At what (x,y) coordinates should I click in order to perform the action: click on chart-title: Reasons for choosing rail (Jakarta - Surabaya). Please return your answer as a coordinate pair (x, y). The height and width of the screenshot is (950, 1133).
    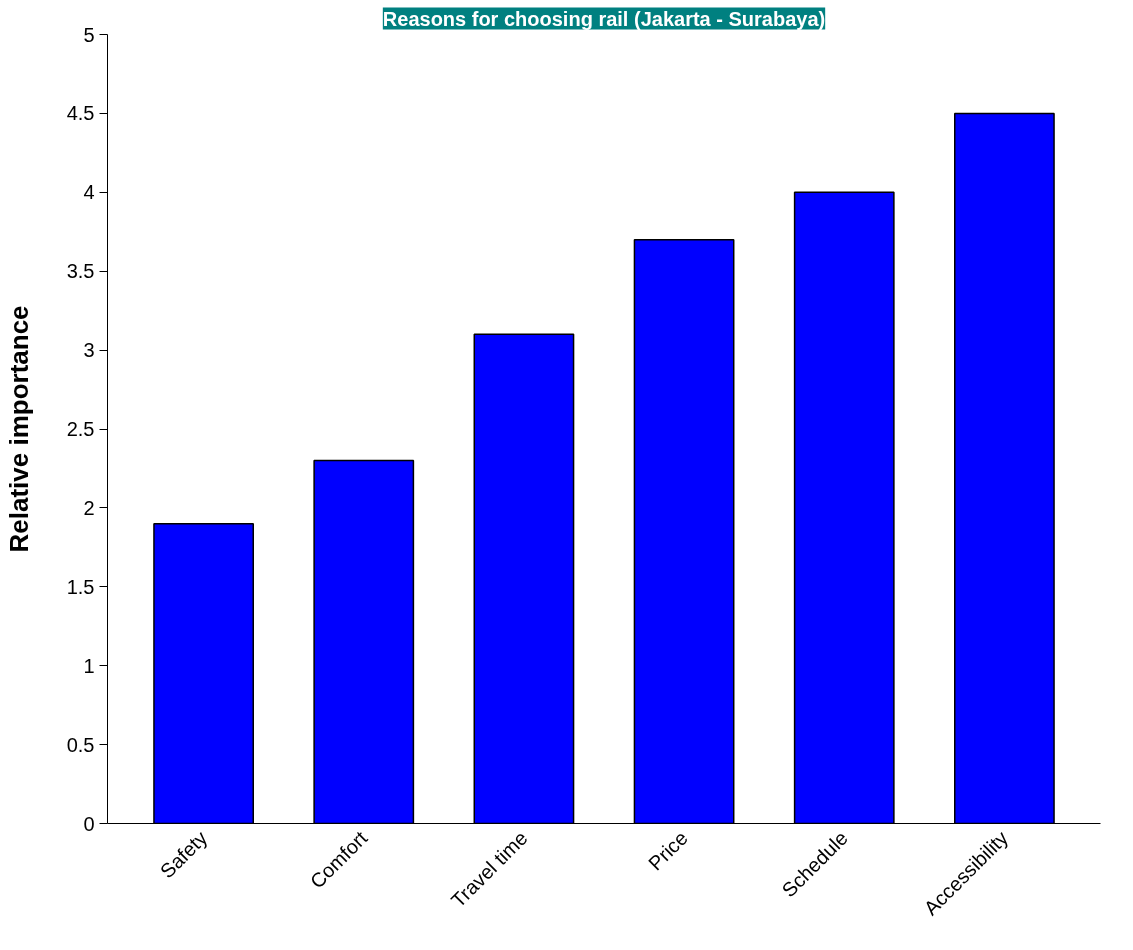
    Looking at the image, I should click on (604, 18).